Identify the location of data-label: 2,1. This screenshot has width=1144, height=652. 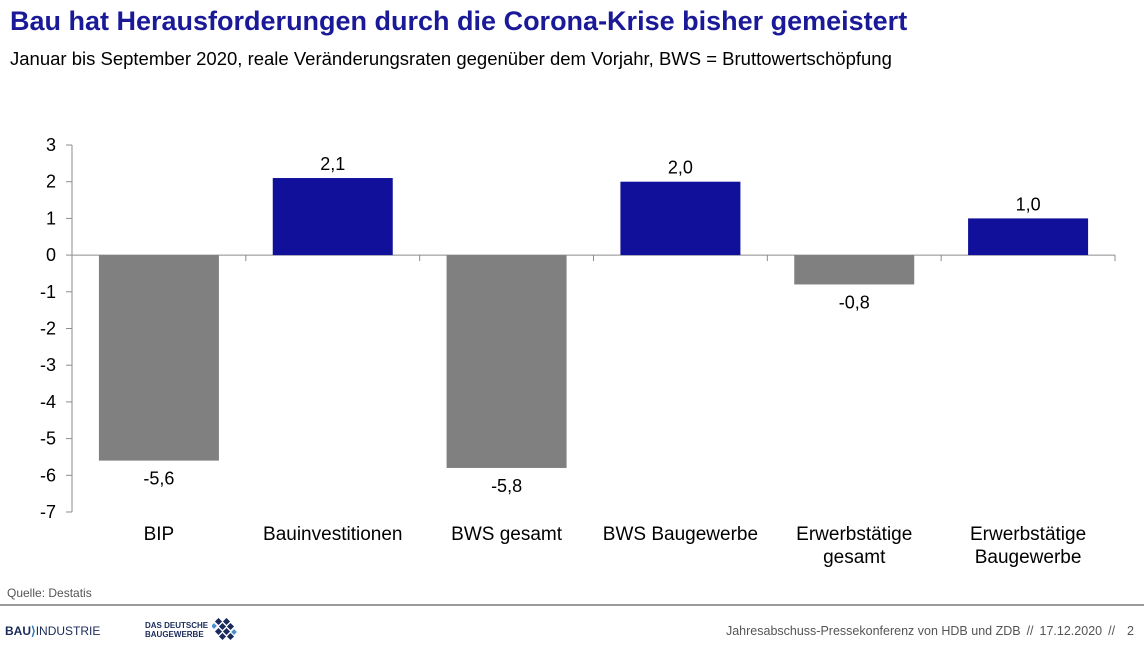
(332, 164).